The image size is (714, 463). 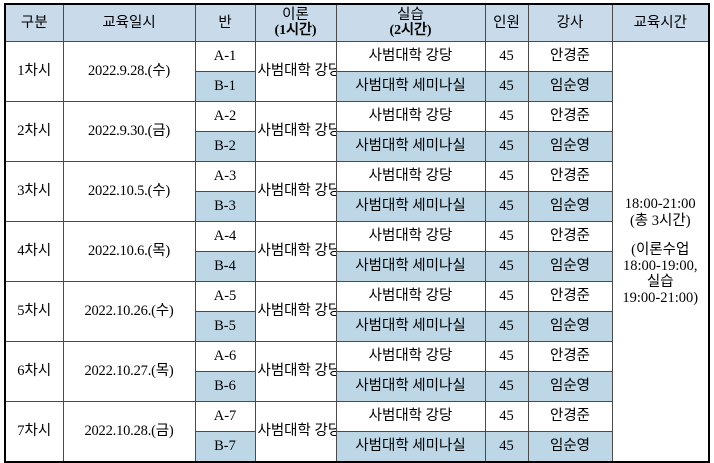 I want to click on table-row: 2차시 2022.9.30.(금) A-2 사범대학 강당 사범대학 강당 45 안경준, so click(x=356, y=131).